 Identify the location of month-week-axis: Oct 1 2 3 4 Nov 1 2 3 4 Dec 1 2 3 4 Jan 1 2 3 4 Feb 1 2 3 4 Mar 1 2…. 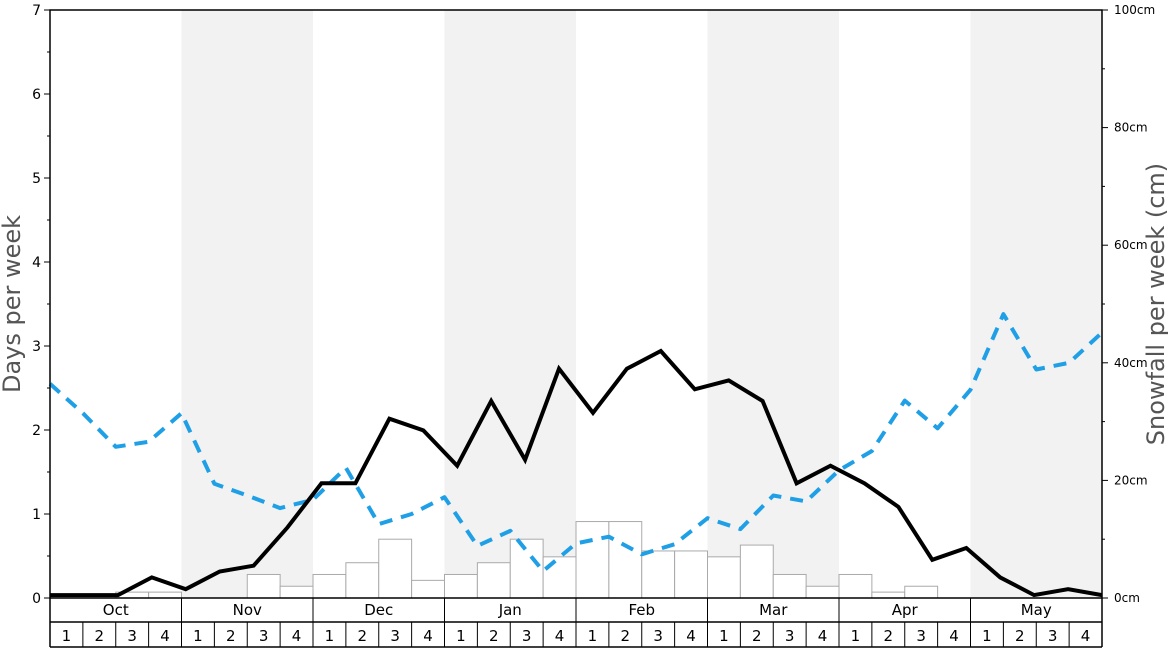
(576, 623).